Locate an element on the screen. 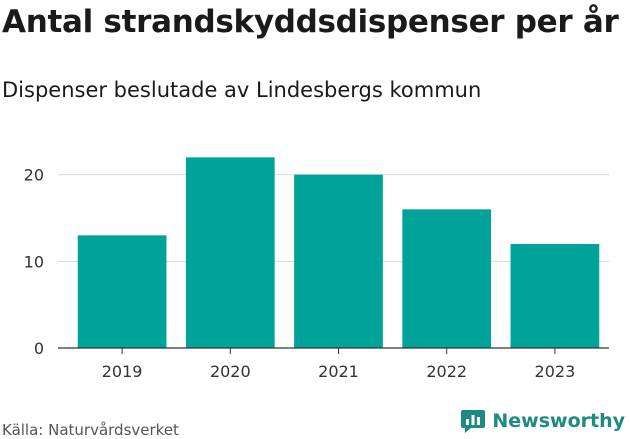 The height and width of the screenshot is (439, 631). x-tick-label-2022: 2022 is located at coordinates (446, 371).